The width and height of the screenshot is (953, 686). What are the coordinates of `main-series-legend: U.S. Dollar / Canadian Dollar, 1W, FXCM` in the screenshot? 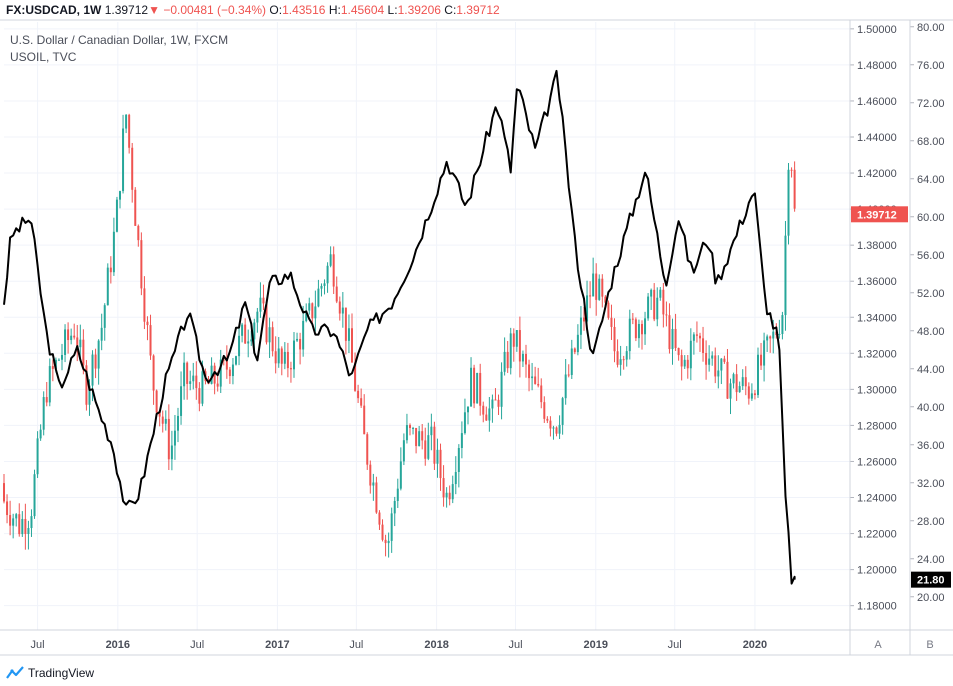 It's located at (119, 40).